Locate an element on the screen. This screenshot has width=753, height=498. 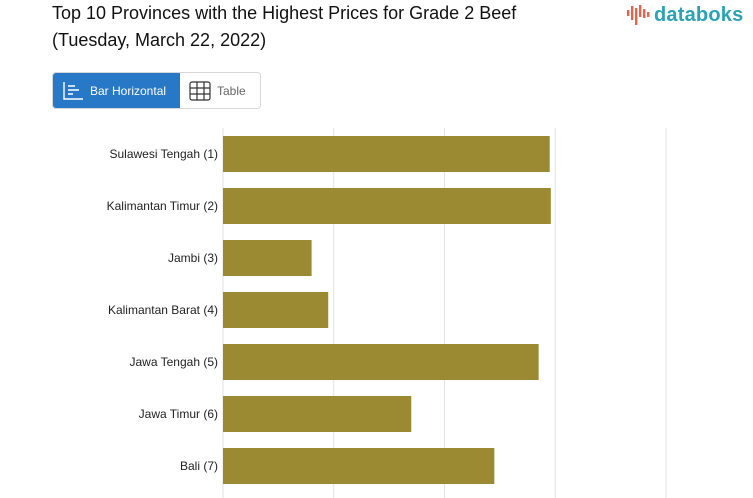
category-label: Jambi (3) is located at coordinates (193, 258).